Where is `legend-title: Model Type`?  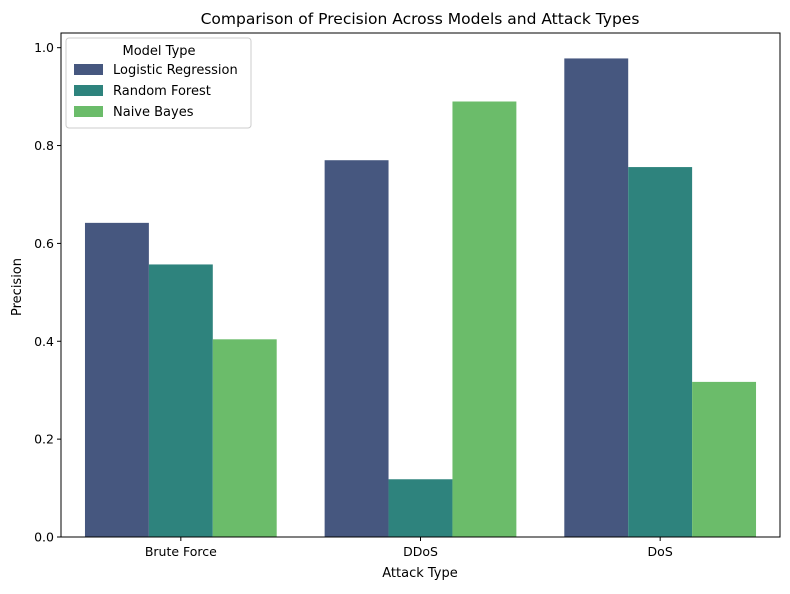
legend-title: Model Type is located at coordinates (158, 51).